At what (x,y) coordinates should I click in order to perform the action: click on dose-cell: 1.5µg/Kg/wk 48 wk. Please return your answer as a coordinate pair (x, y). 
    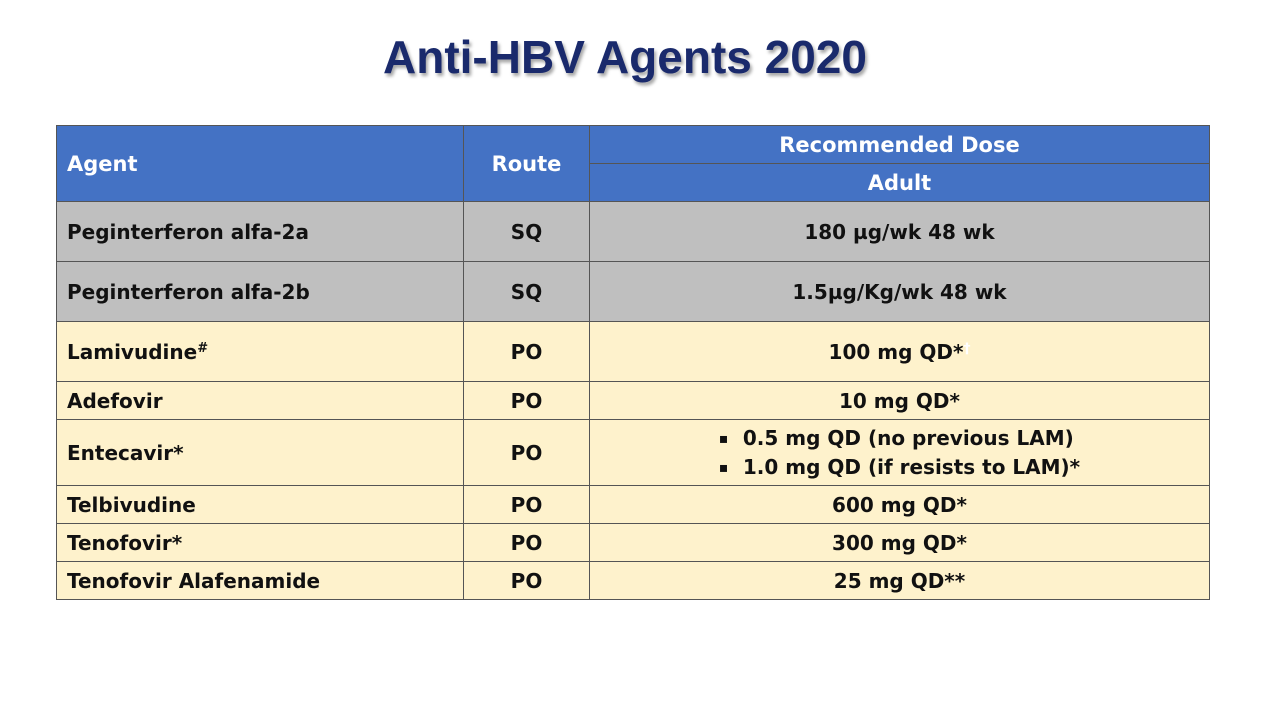
    Looking at the image, I should click on (899, 291).